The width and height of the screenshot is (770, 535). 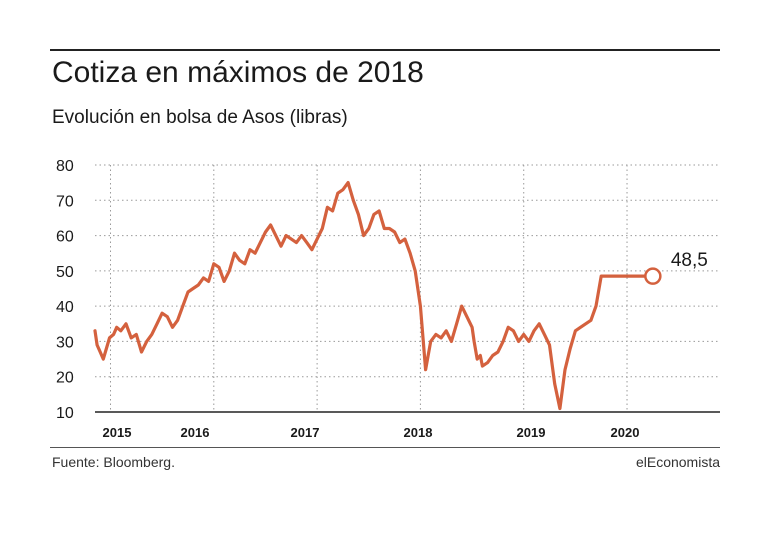 What do you see at coordinates (418, 432) in the screenshot?
I see `x-tick-label: 2018` at bounding box center [418, 432].